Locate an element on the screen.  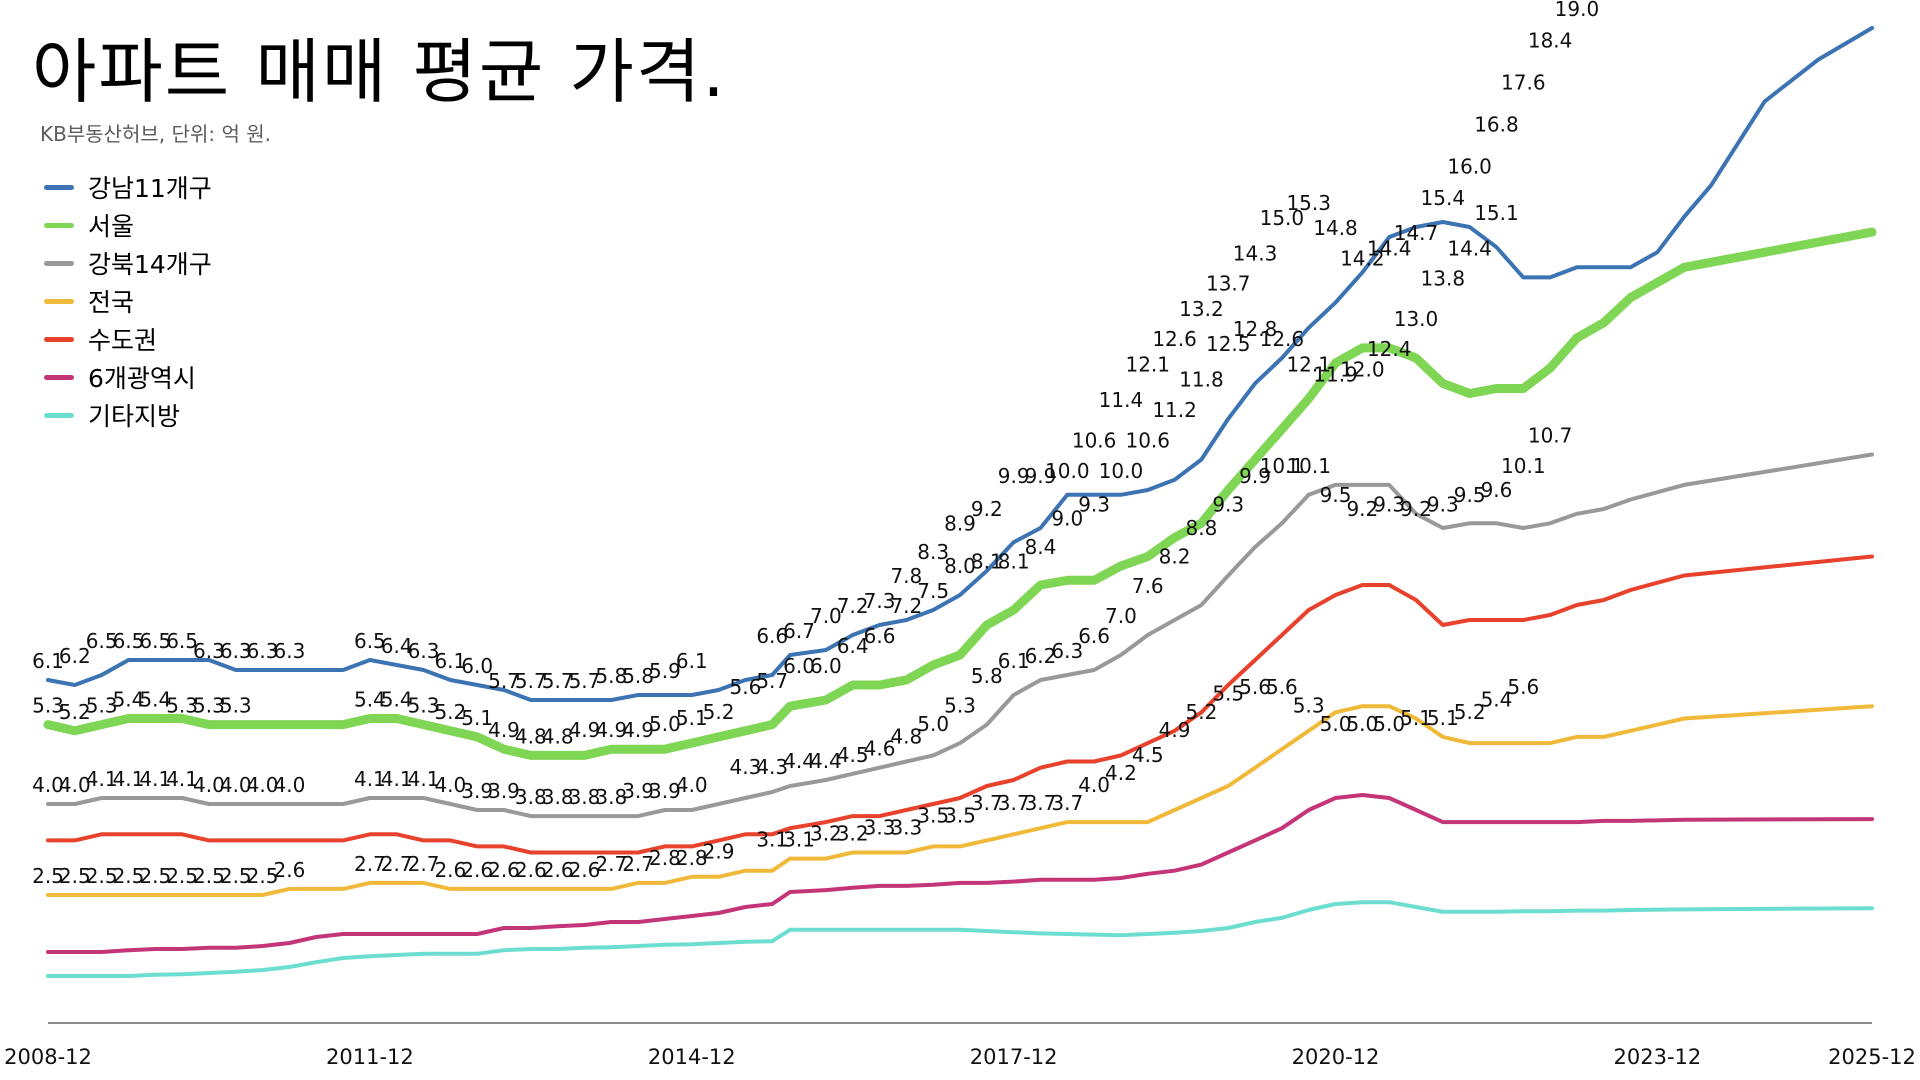
data-label: 6.5 is located at coordinates (129, 641).